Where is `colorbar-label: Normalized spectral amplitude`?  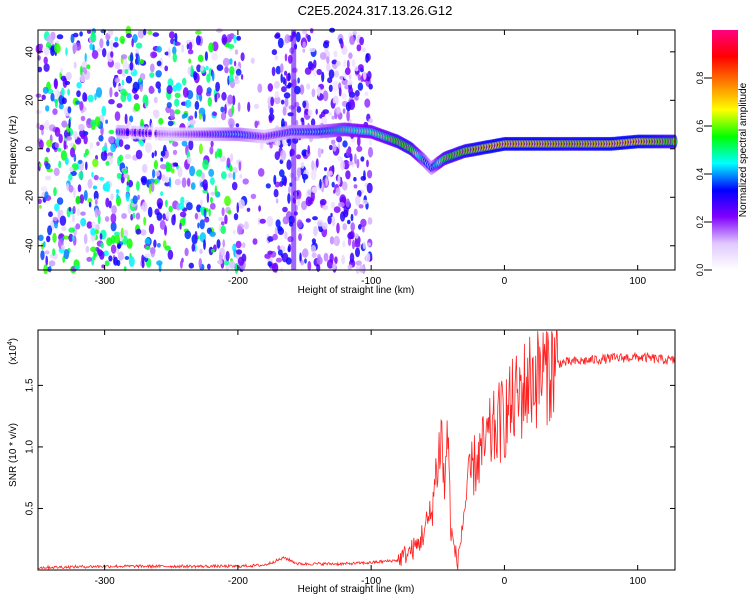 colorbar-label: Normalized spectral amplitude is located at coordinates (743, 149).